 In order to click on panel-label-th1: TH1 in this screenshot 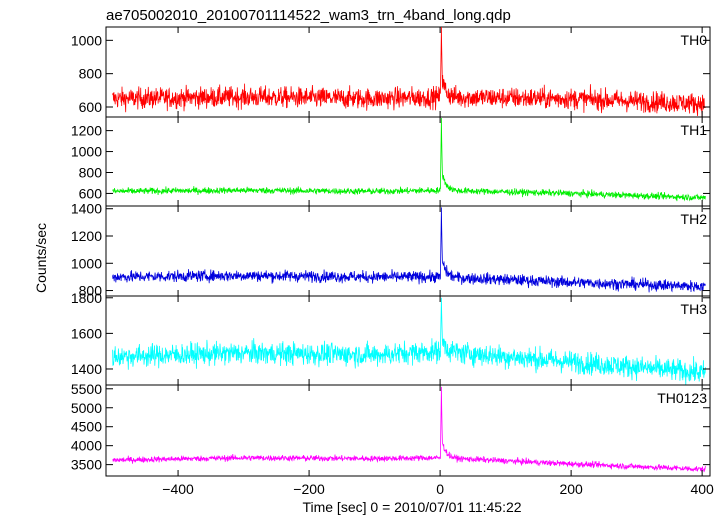, I will do `click(694, 130)`.